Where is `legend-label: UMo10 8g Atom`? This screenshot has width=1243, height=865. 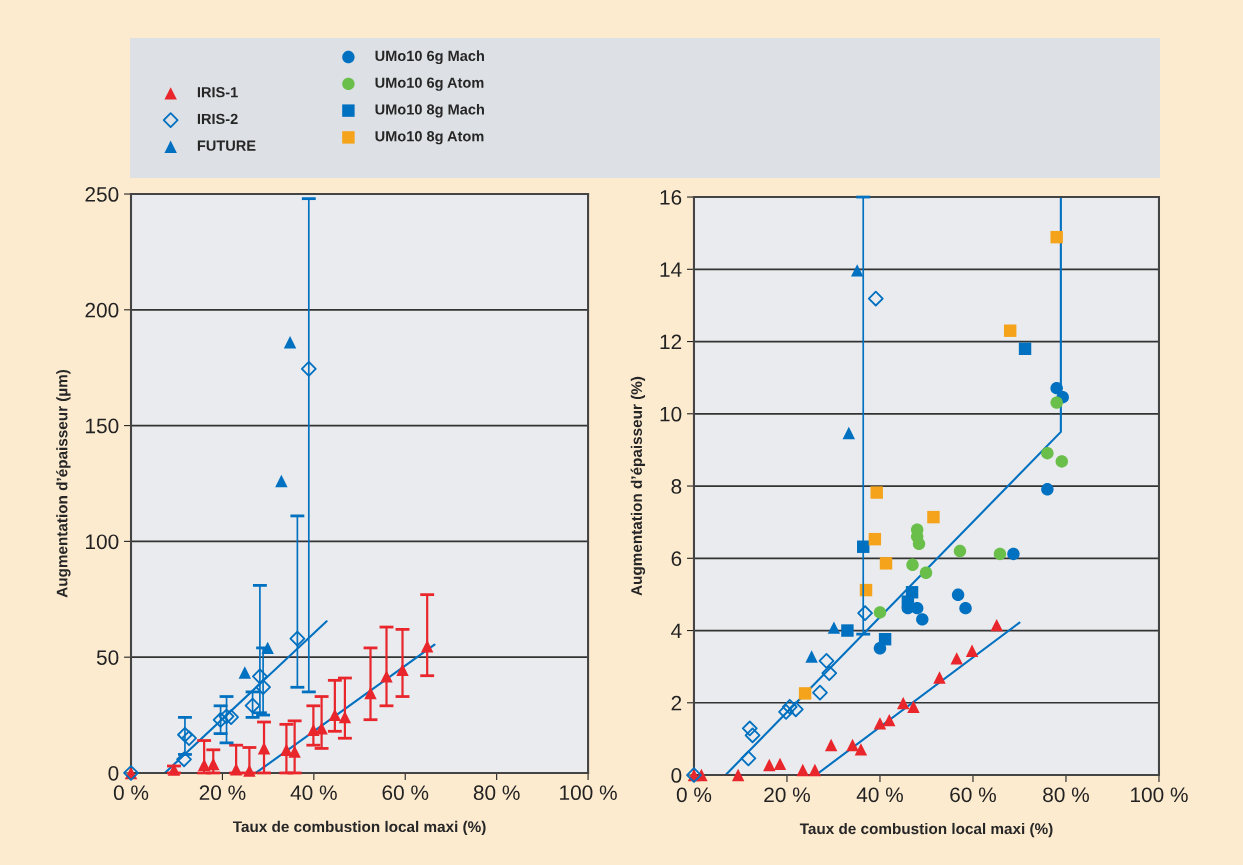 legend-label: UMo10 8g Atom is located at coordinates (429, 138).